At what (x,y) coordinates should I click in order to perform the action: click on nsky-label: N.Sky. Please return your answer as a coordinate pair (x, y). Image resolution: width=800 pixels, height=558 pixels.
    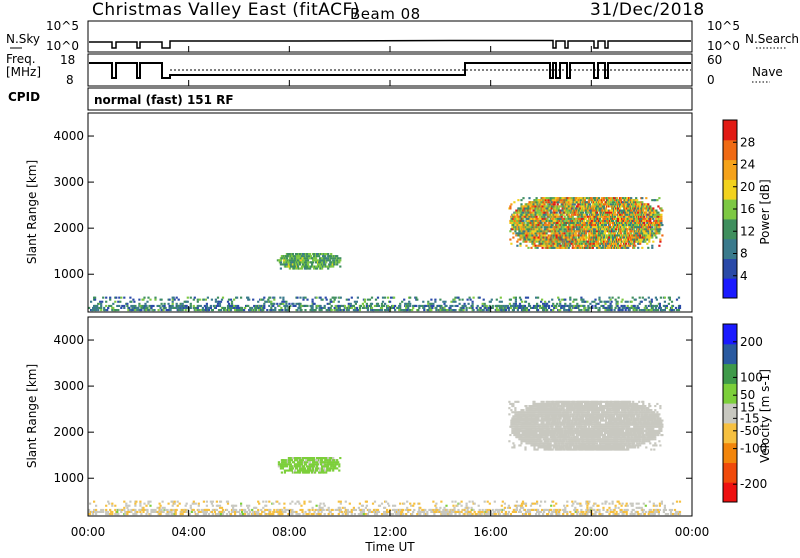
    Looking at the image, I should click on (23, 39).